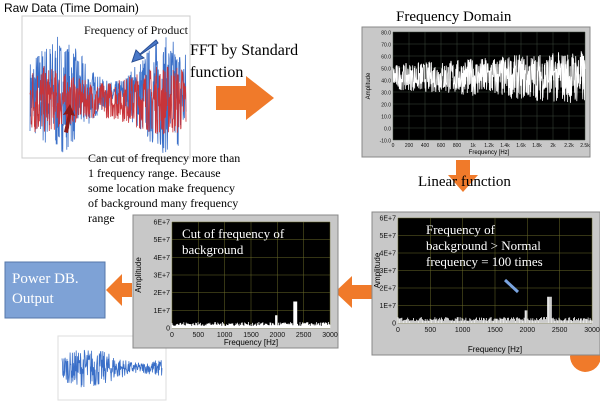 The width and height of the screenshot is (600, 404). I want to click on annotation: background, so click(213, 249).